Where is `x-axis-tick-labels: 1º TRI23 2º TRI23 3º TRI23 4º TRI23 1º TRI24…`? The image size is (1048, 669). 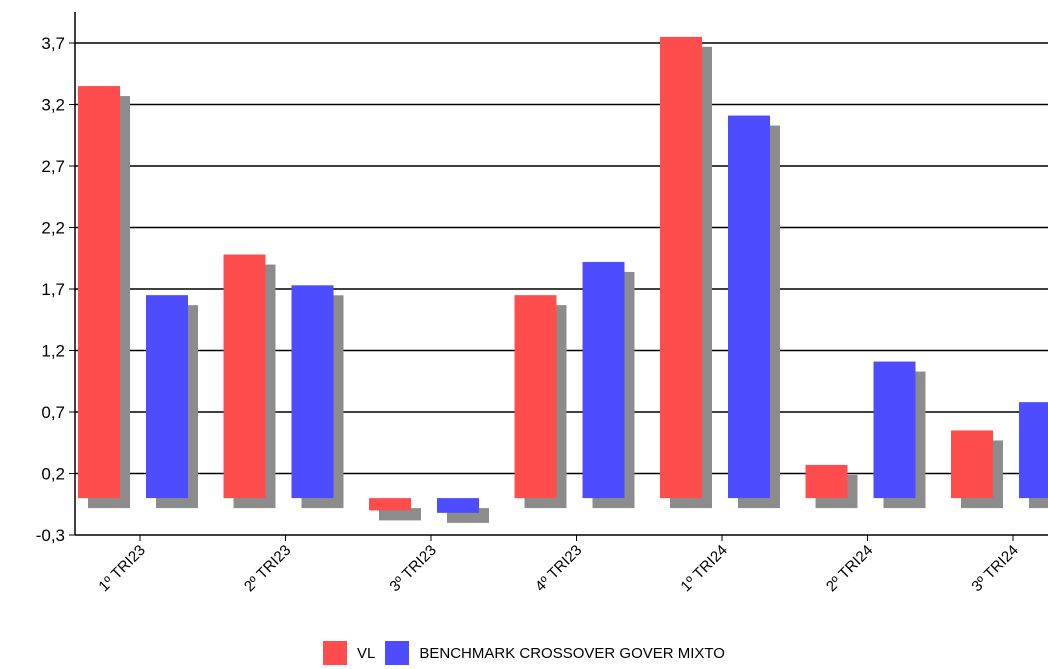
x-axis-tick-labels: 1º TRI23 2º TRI23 3º TRI23 4º TRI23 1º TRI24… is located at coordinates (558, 568).